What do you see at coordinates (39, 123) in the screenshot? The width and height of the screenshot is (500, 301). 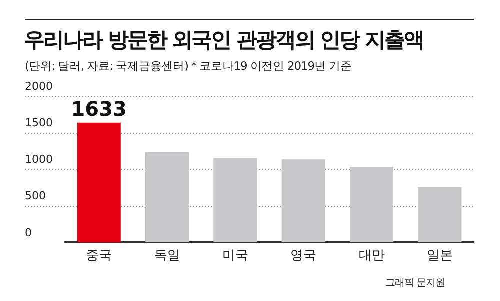 I see `y-tick-label: 1500` at bounding box center [39, 123].